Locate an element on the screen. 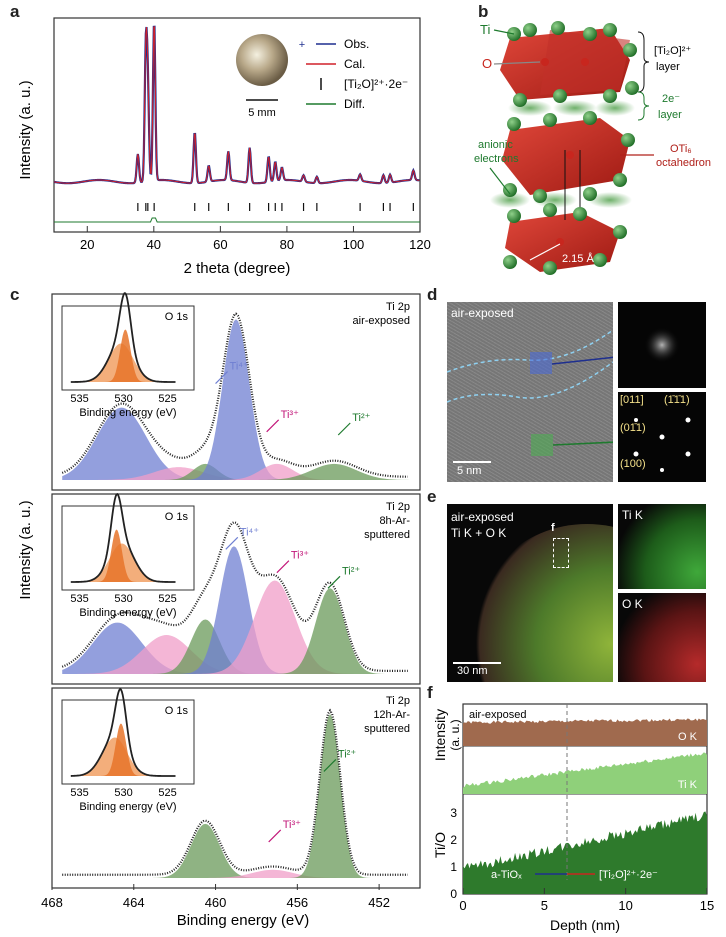  x-tick-label: 100 is located at coordinates (354, 244).